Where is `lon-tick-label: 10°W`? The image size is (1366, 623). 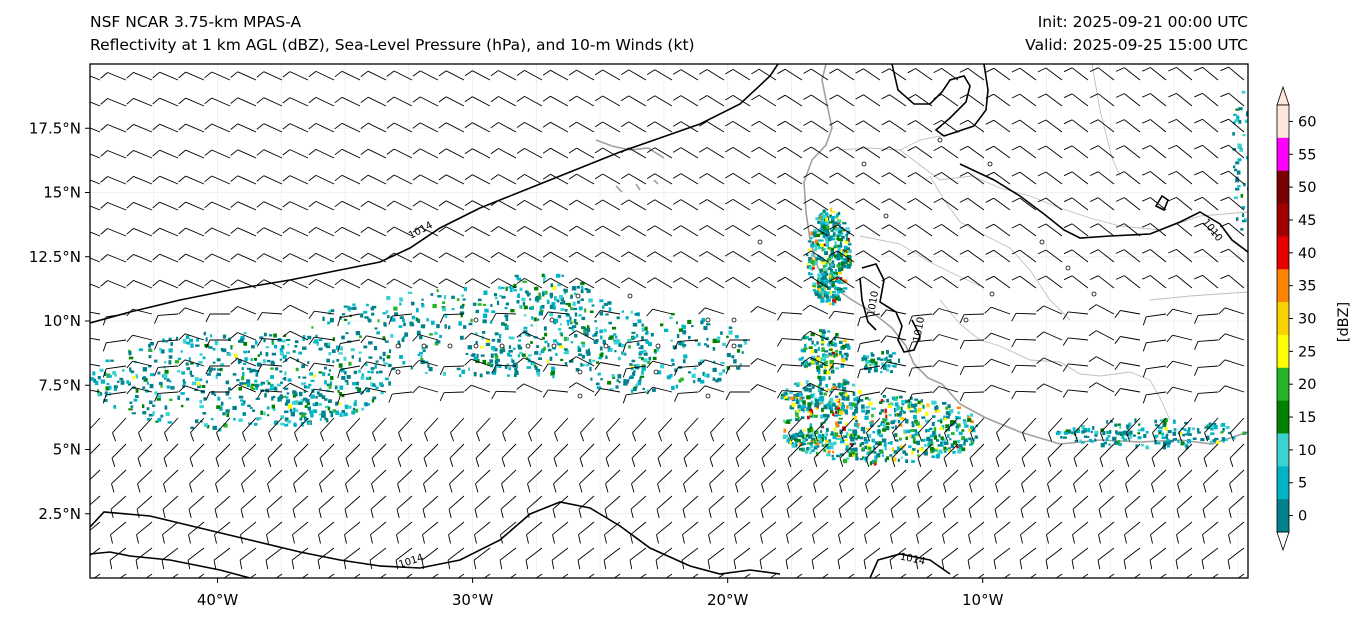
lon-tick-label: 10°W is located at coordinates (983, 600).